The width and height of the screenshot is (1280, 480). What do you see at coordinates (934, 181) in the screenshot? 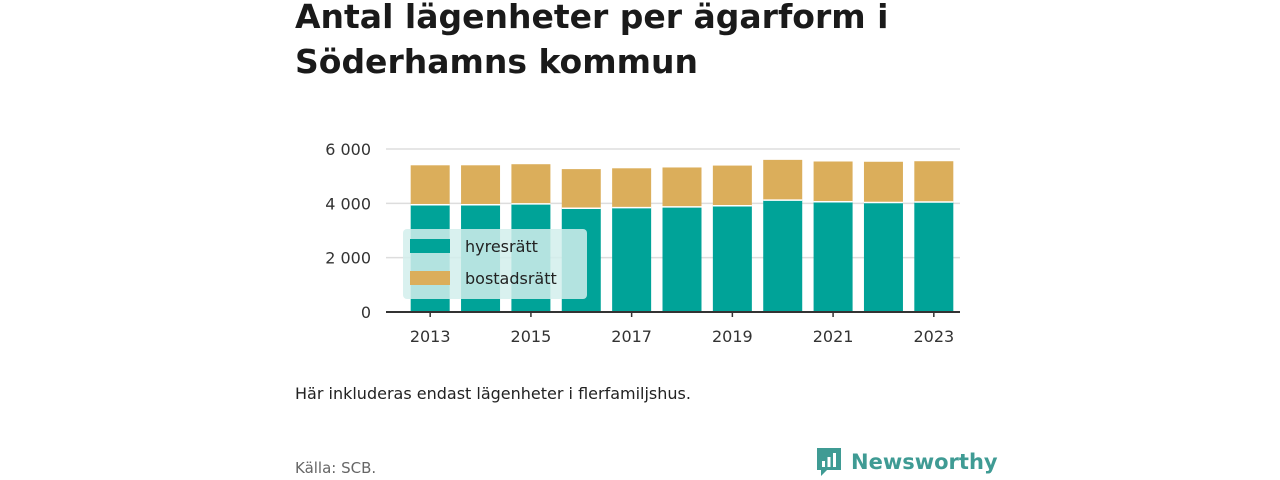
I see `bar-bostadsratt-2023` at bounding box center [934, 181].